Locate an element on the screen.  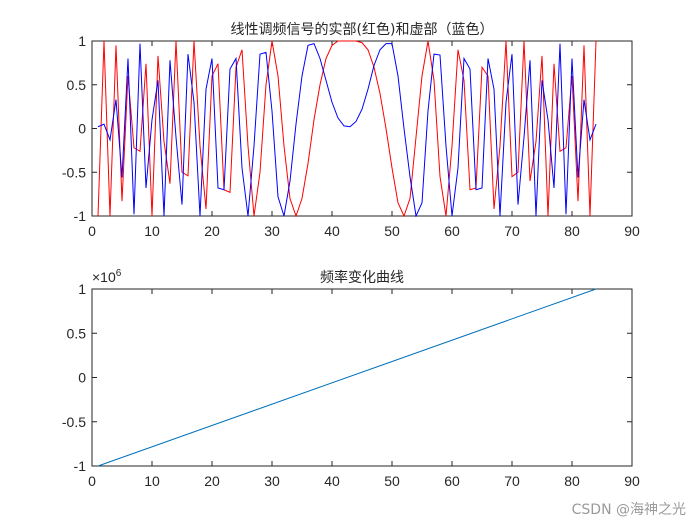
watermark: CSDN @海神之光 is located at coordinates (628, 510).